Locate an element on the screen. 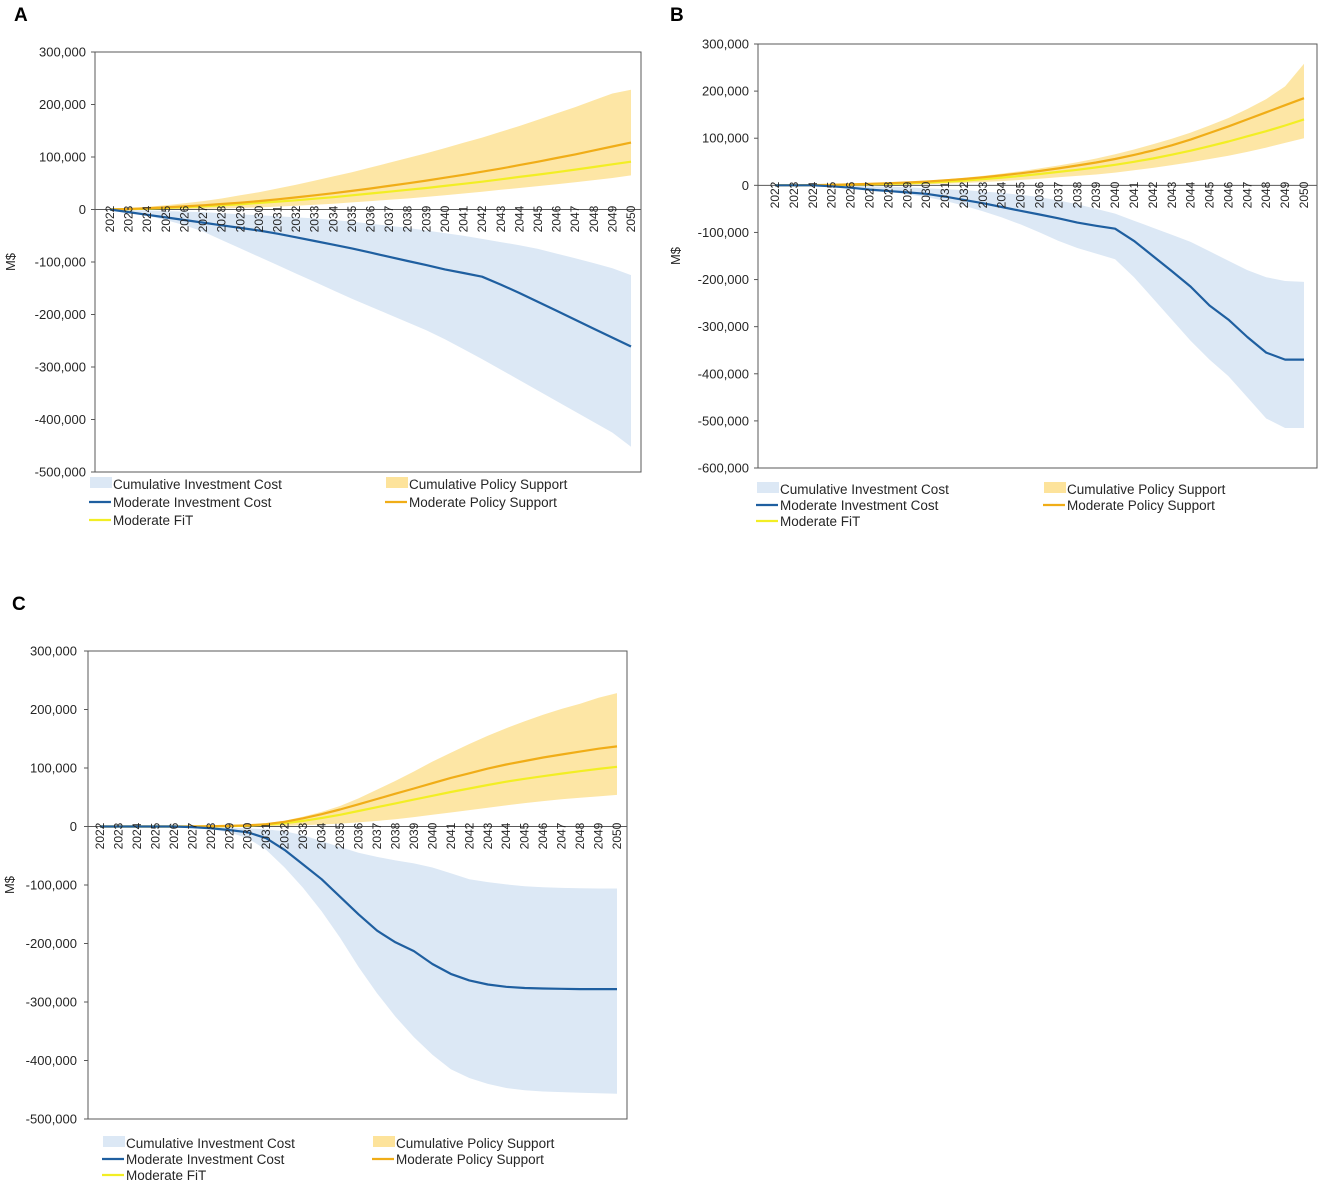 The height and width of the screenshot is (1189, 1325). x-tick-label: 2022 is located at coordinates (100, 835).